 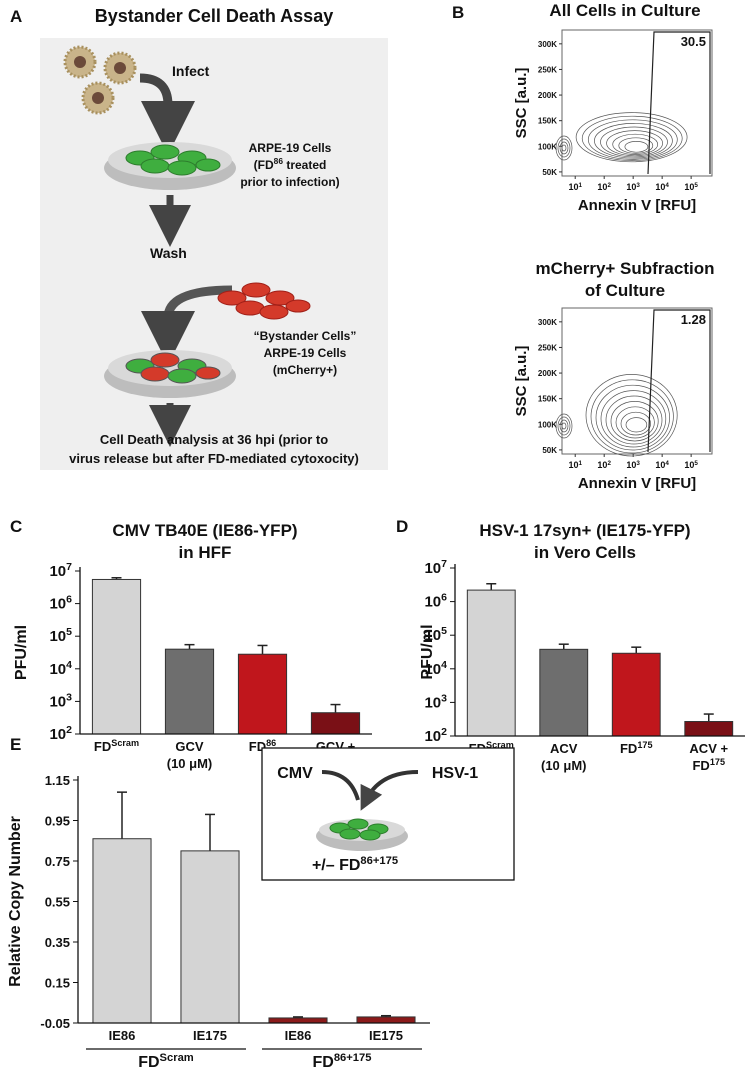 I want to click on y-tick-label: 10⁴, so click(x=60, y=668).